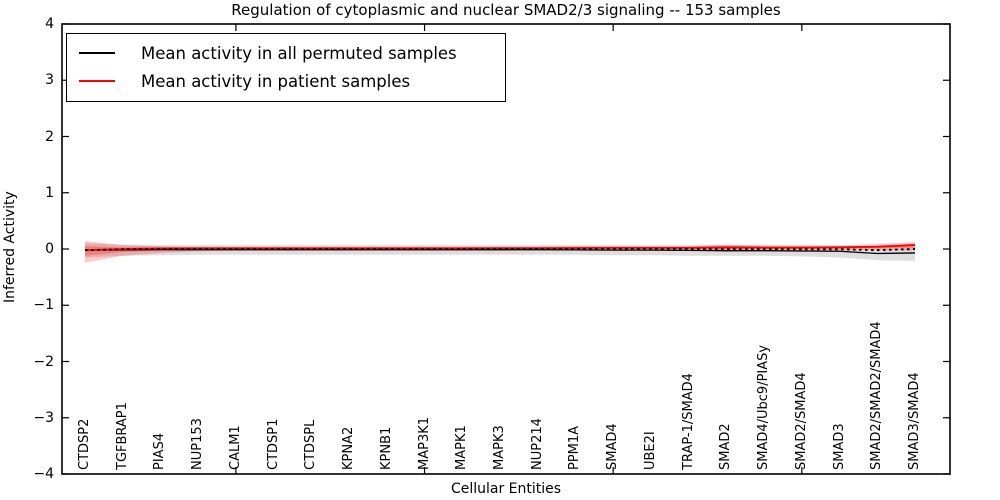 The image size is (1000, 500). Describe the element at coordinates (462, 447) in the screenshot. I see `x-category-label: MAPK1` at that location.